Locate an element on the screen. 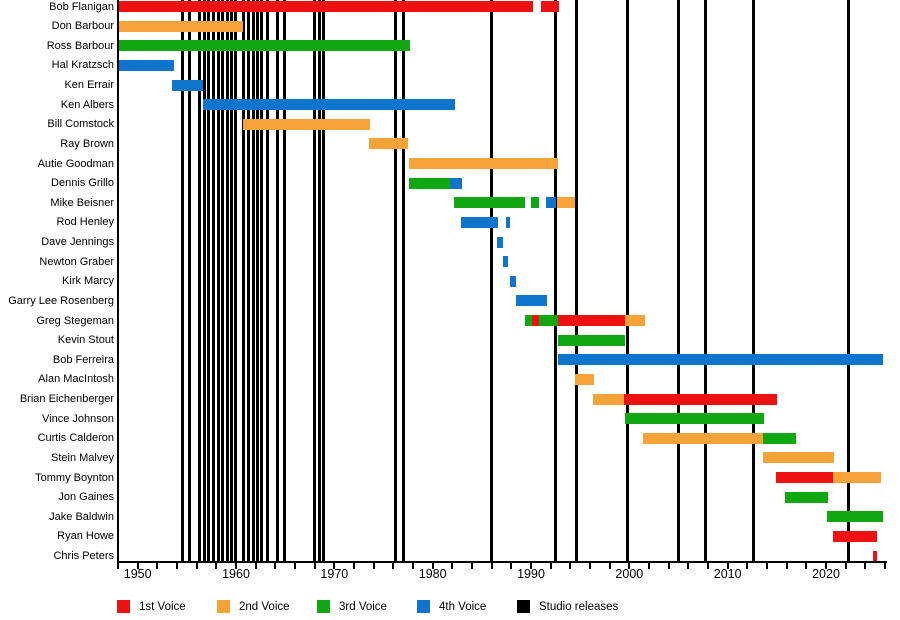  legend-label: 3rd Voice is located at coordinates (363, 607).